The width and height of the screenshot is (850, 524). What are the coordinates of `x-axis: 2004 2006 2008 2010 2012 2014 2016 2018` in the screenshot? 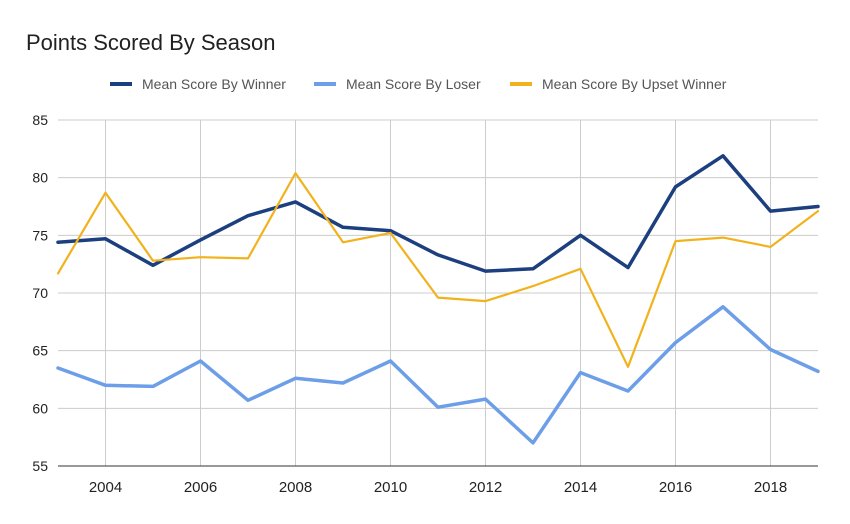 It's located at (438, 480).